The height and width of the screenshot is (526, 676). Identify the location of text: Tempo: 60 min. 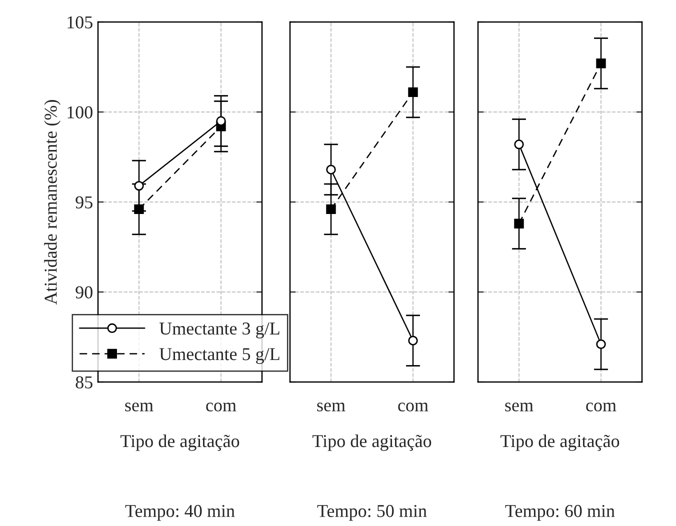
(560, 512).